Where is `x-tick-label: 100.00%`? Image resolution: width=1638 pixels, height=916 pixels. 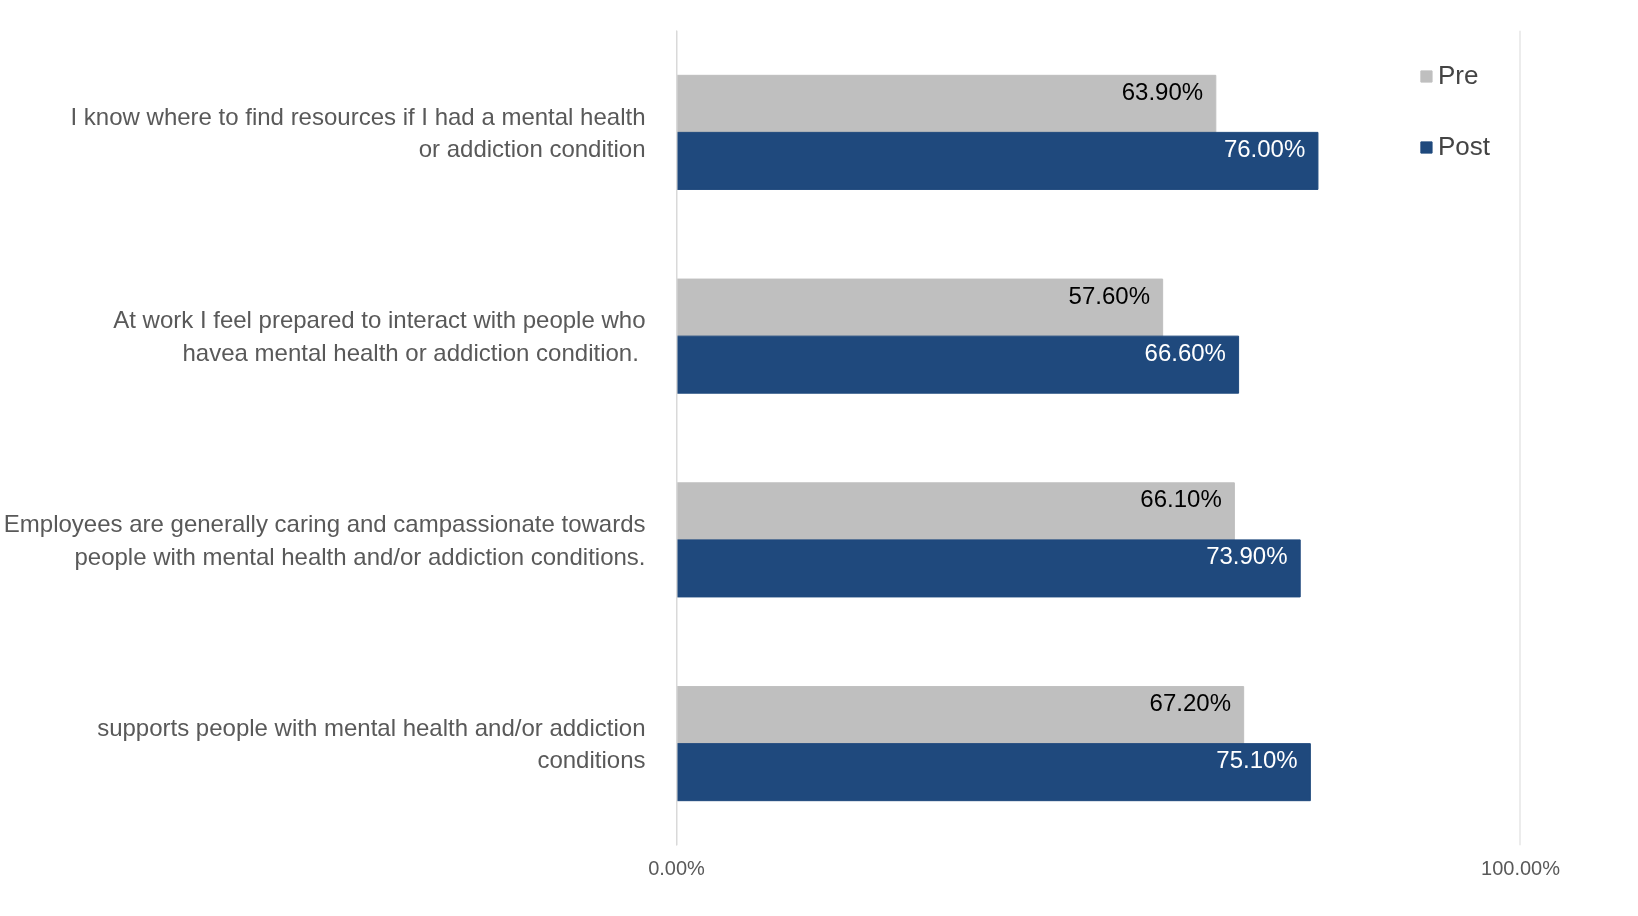 x-tick-label: 100.00% is located at coordinates (1521, 867).